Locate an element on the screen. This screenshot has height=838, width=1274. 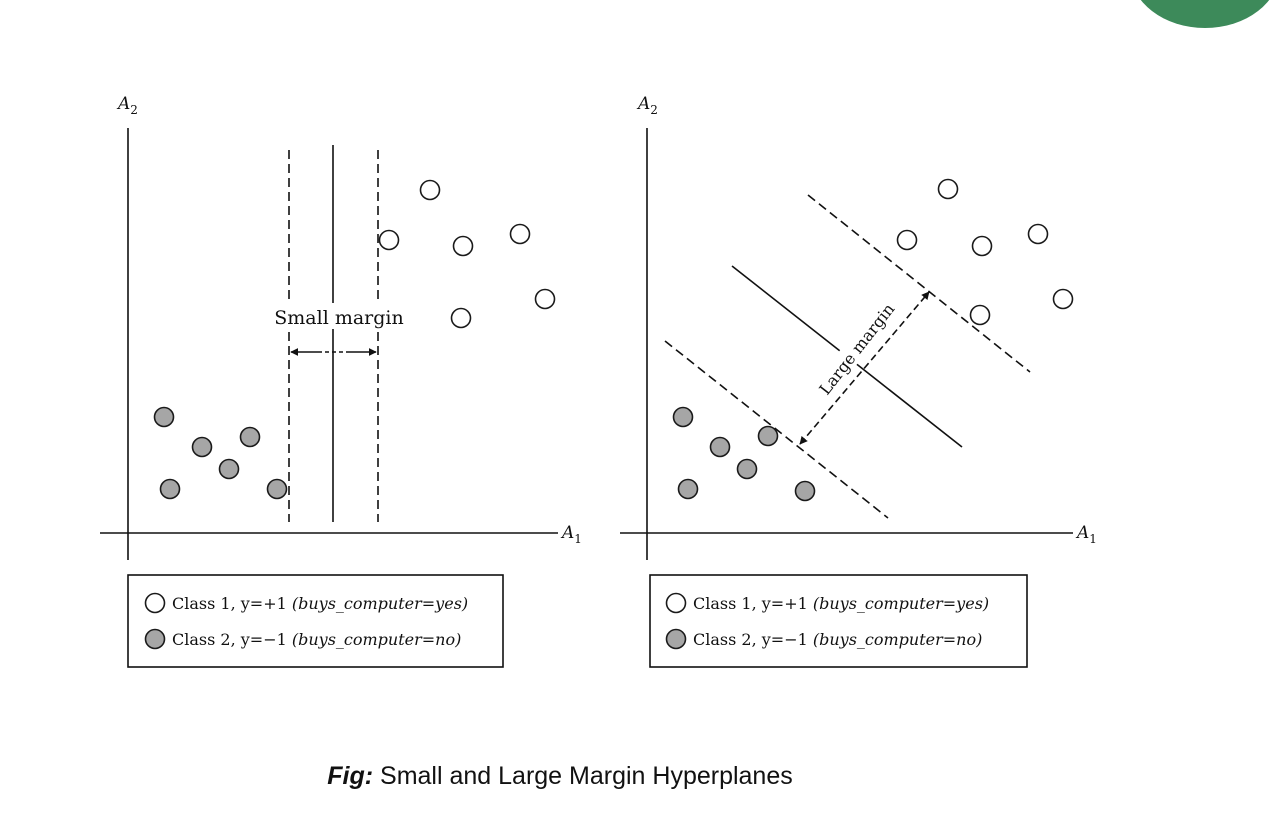
margin-label: Small margin is located at coordinates (338, 318).